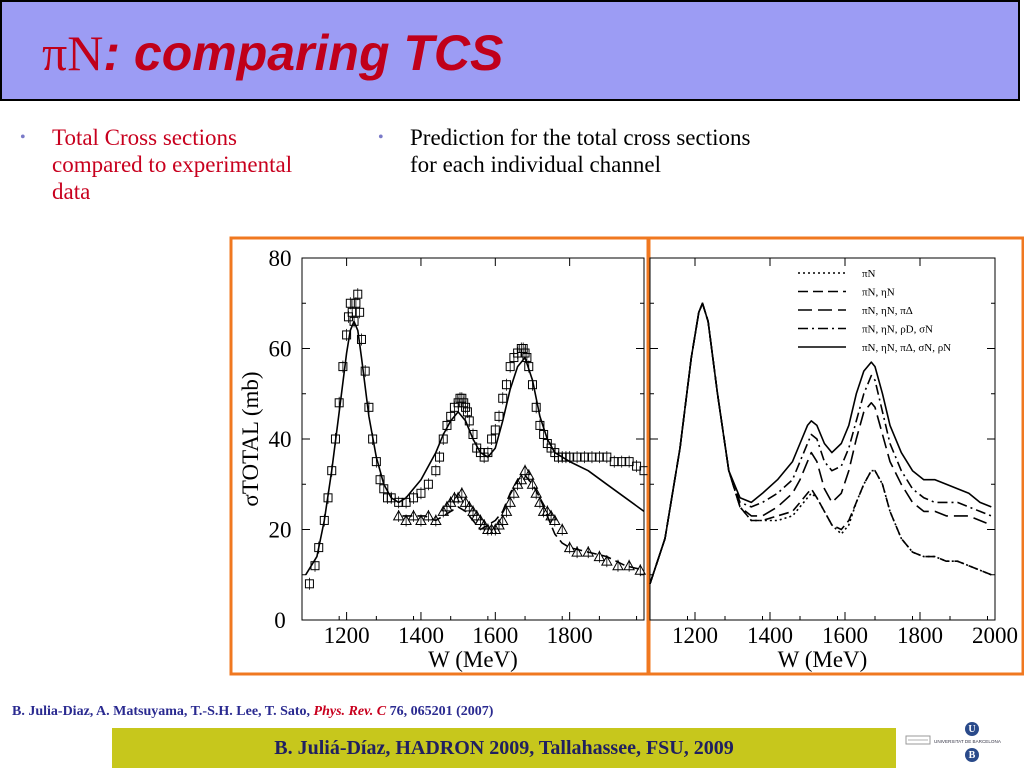 This screenshot has height=769, width=1024. What do you see at coordinates (495, 635) in the screenshot?
I see `left-x-tick-label: 1600` at bounding box center [495, 635].